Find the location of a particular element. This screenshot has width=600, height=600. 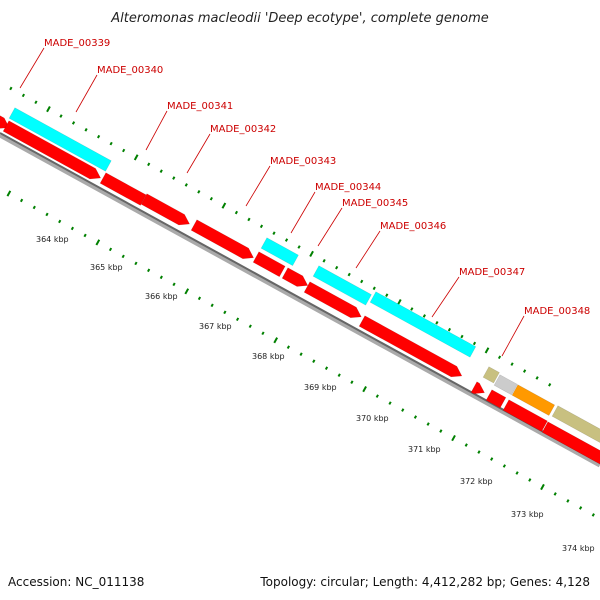

gene-label: MADE_00347 is located at coordinates (492, 272).